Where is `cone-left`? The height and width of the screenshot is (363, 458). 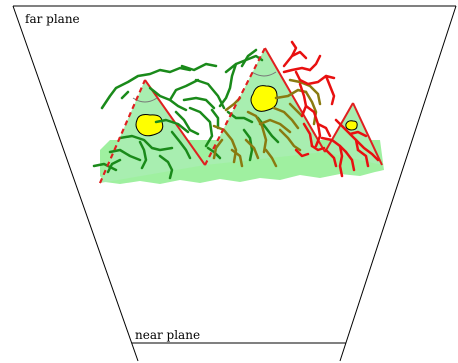
cone-left is located at coordinates (152, 131).